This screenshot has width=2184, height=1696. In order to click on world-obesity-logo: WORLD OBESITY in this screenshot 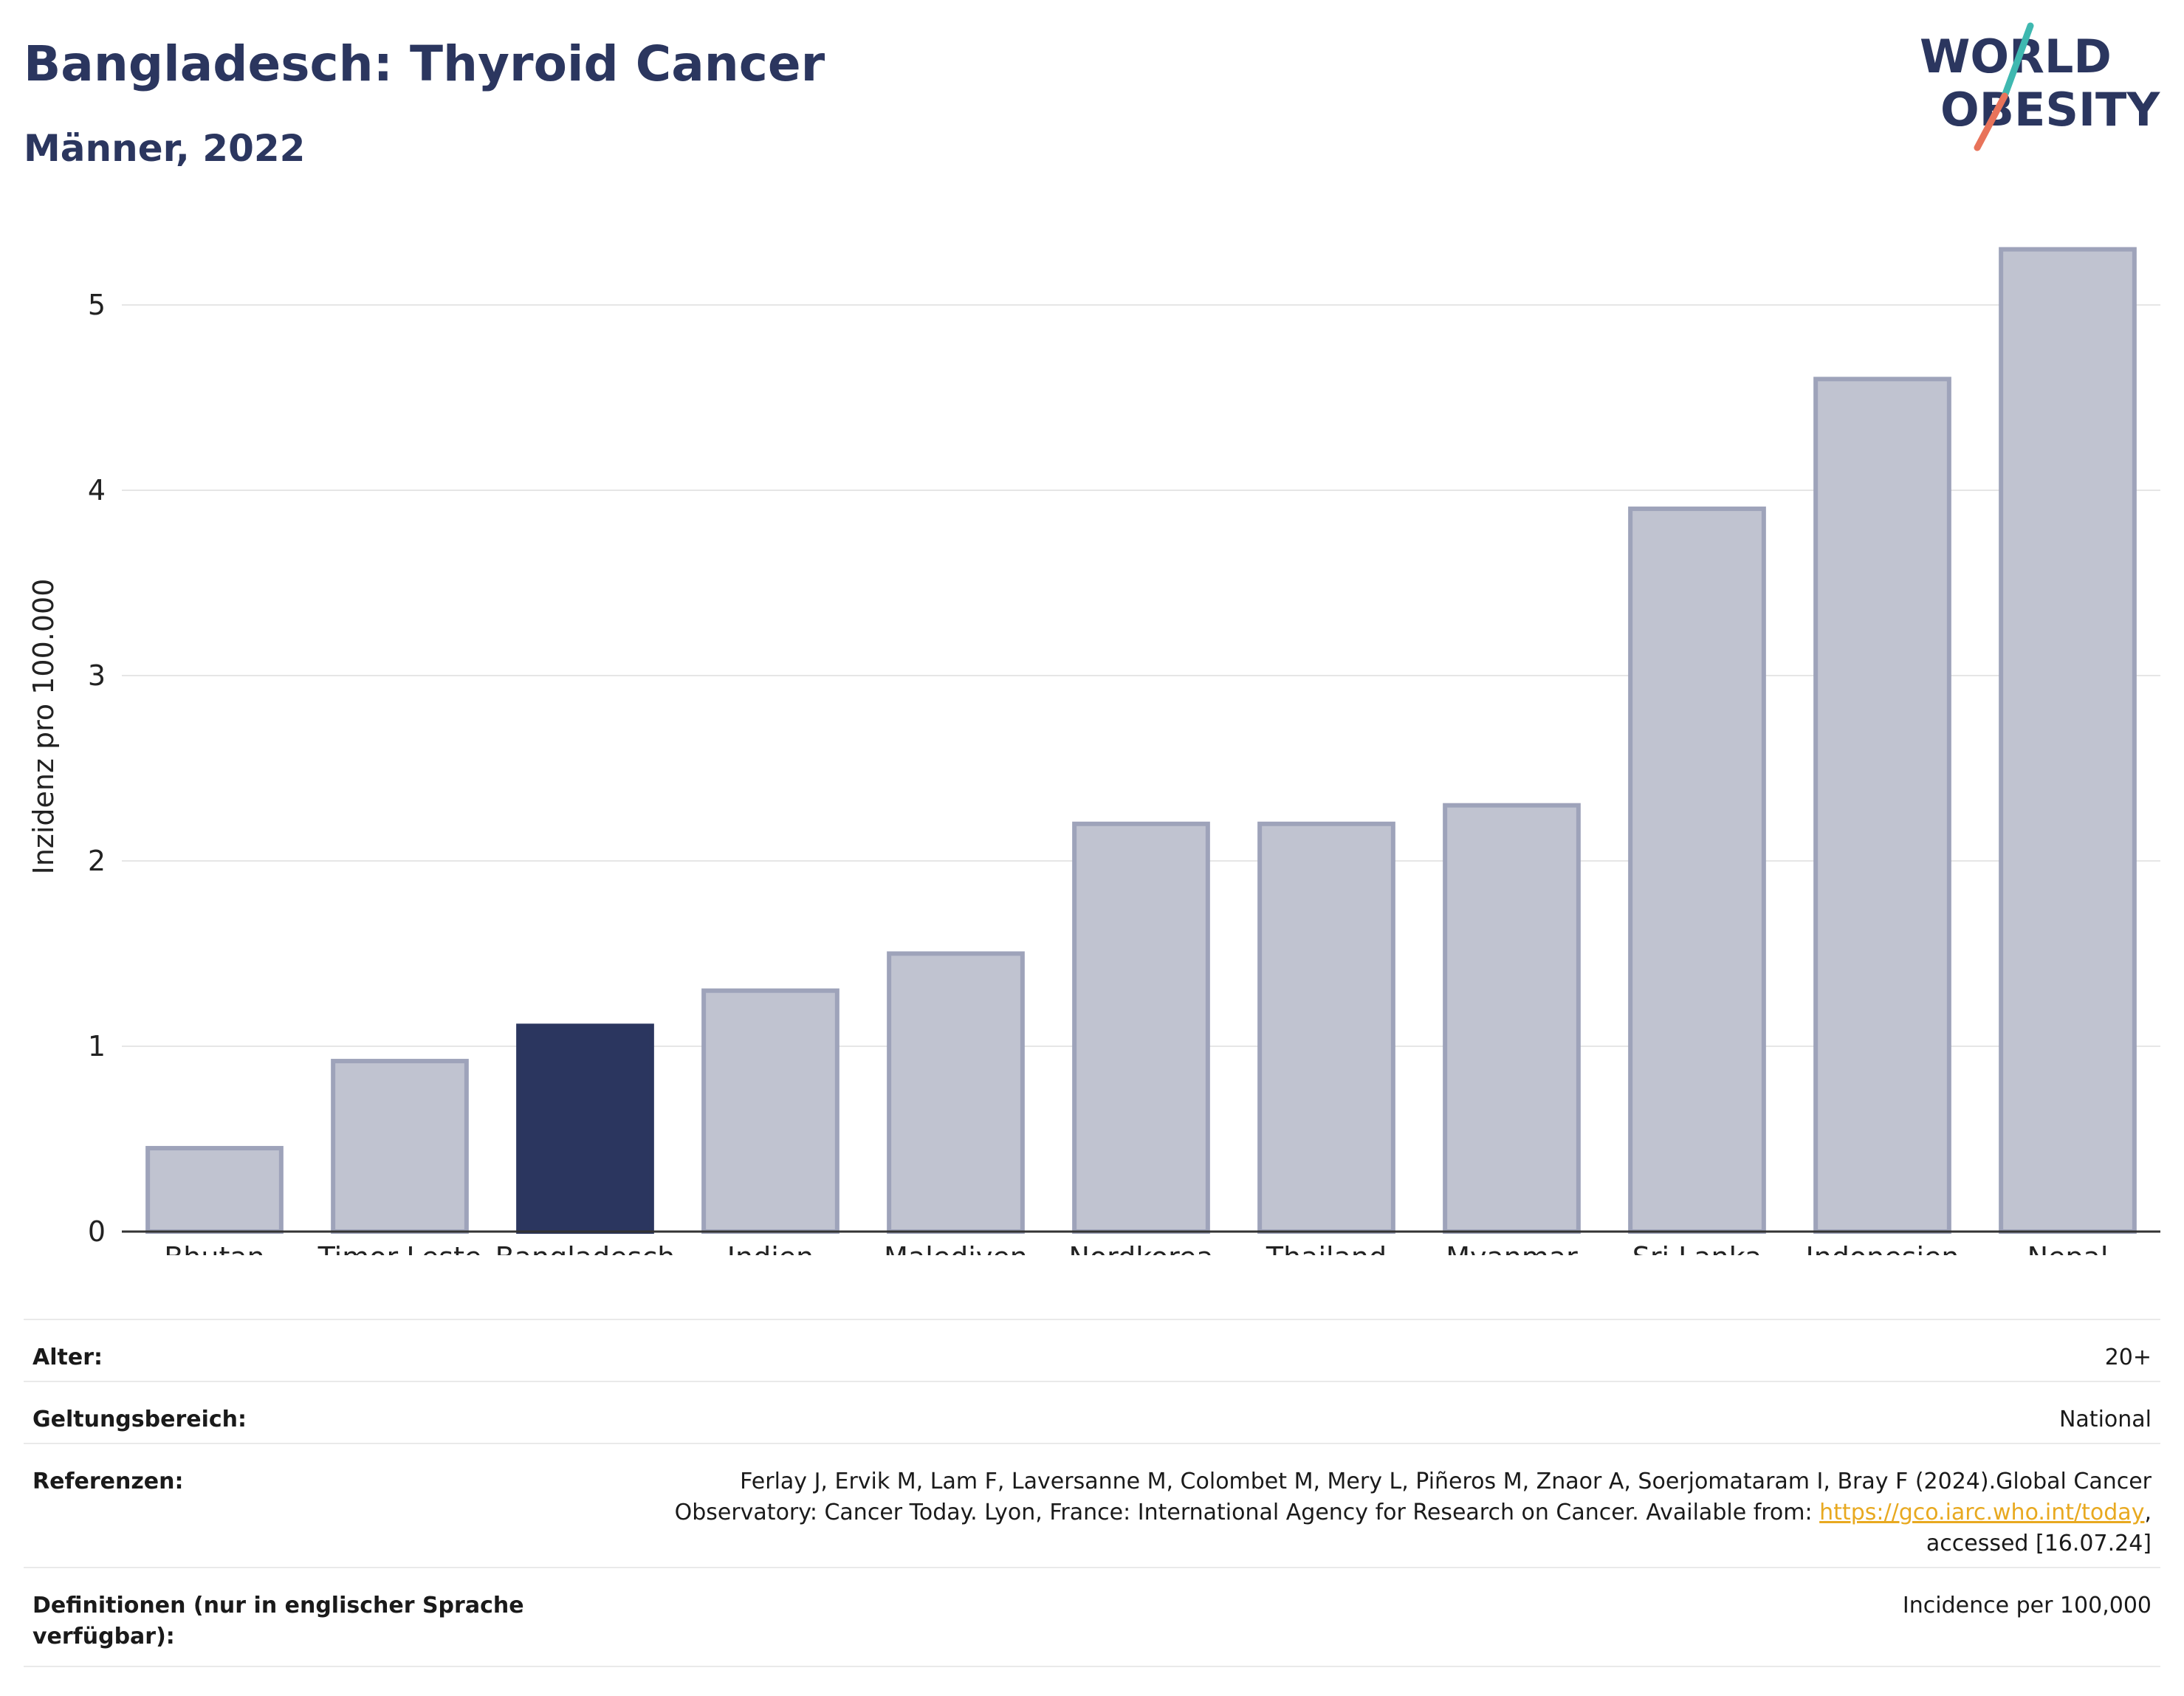, I will do `click(2040, 86)`.